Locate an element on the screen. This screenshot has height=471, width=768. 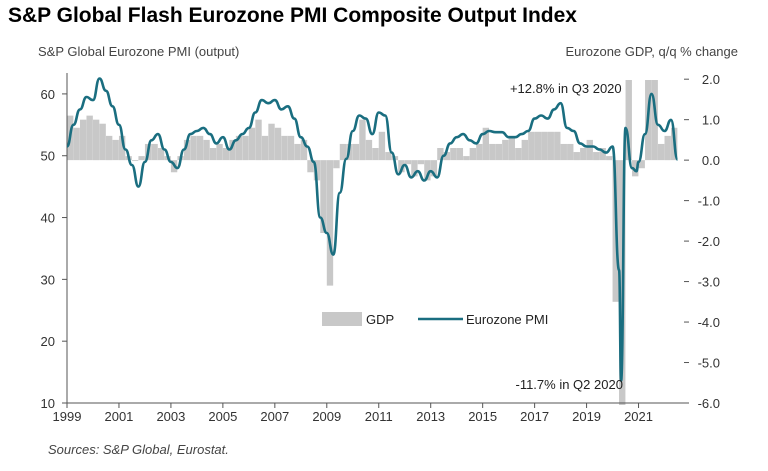
x-tick-label: 2001 is located at coordinates (118, 416).